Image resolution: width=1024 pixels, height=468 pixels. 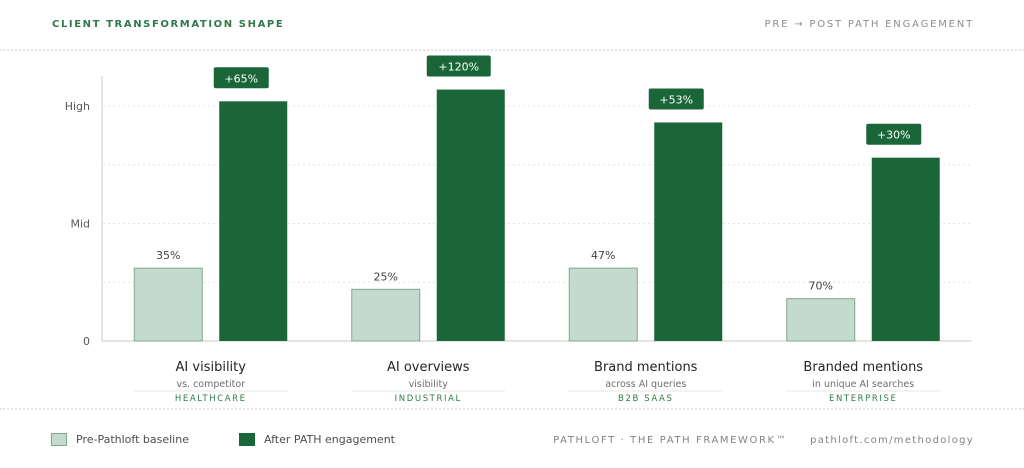 What do you see at coordinates (863, 367) in the screenshot?
I see `category-label: Branded mentions` at bounding box center [863, 367].